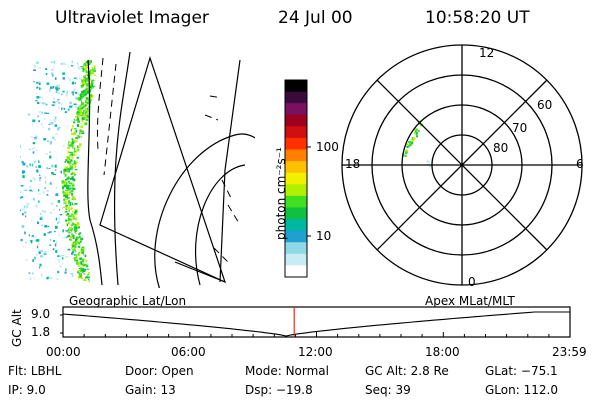 The image size is (600, 400). Describe the element at coordinates (132, 18) in the screenshot. I see `app-title: Ultraviolet Imager` at that location.